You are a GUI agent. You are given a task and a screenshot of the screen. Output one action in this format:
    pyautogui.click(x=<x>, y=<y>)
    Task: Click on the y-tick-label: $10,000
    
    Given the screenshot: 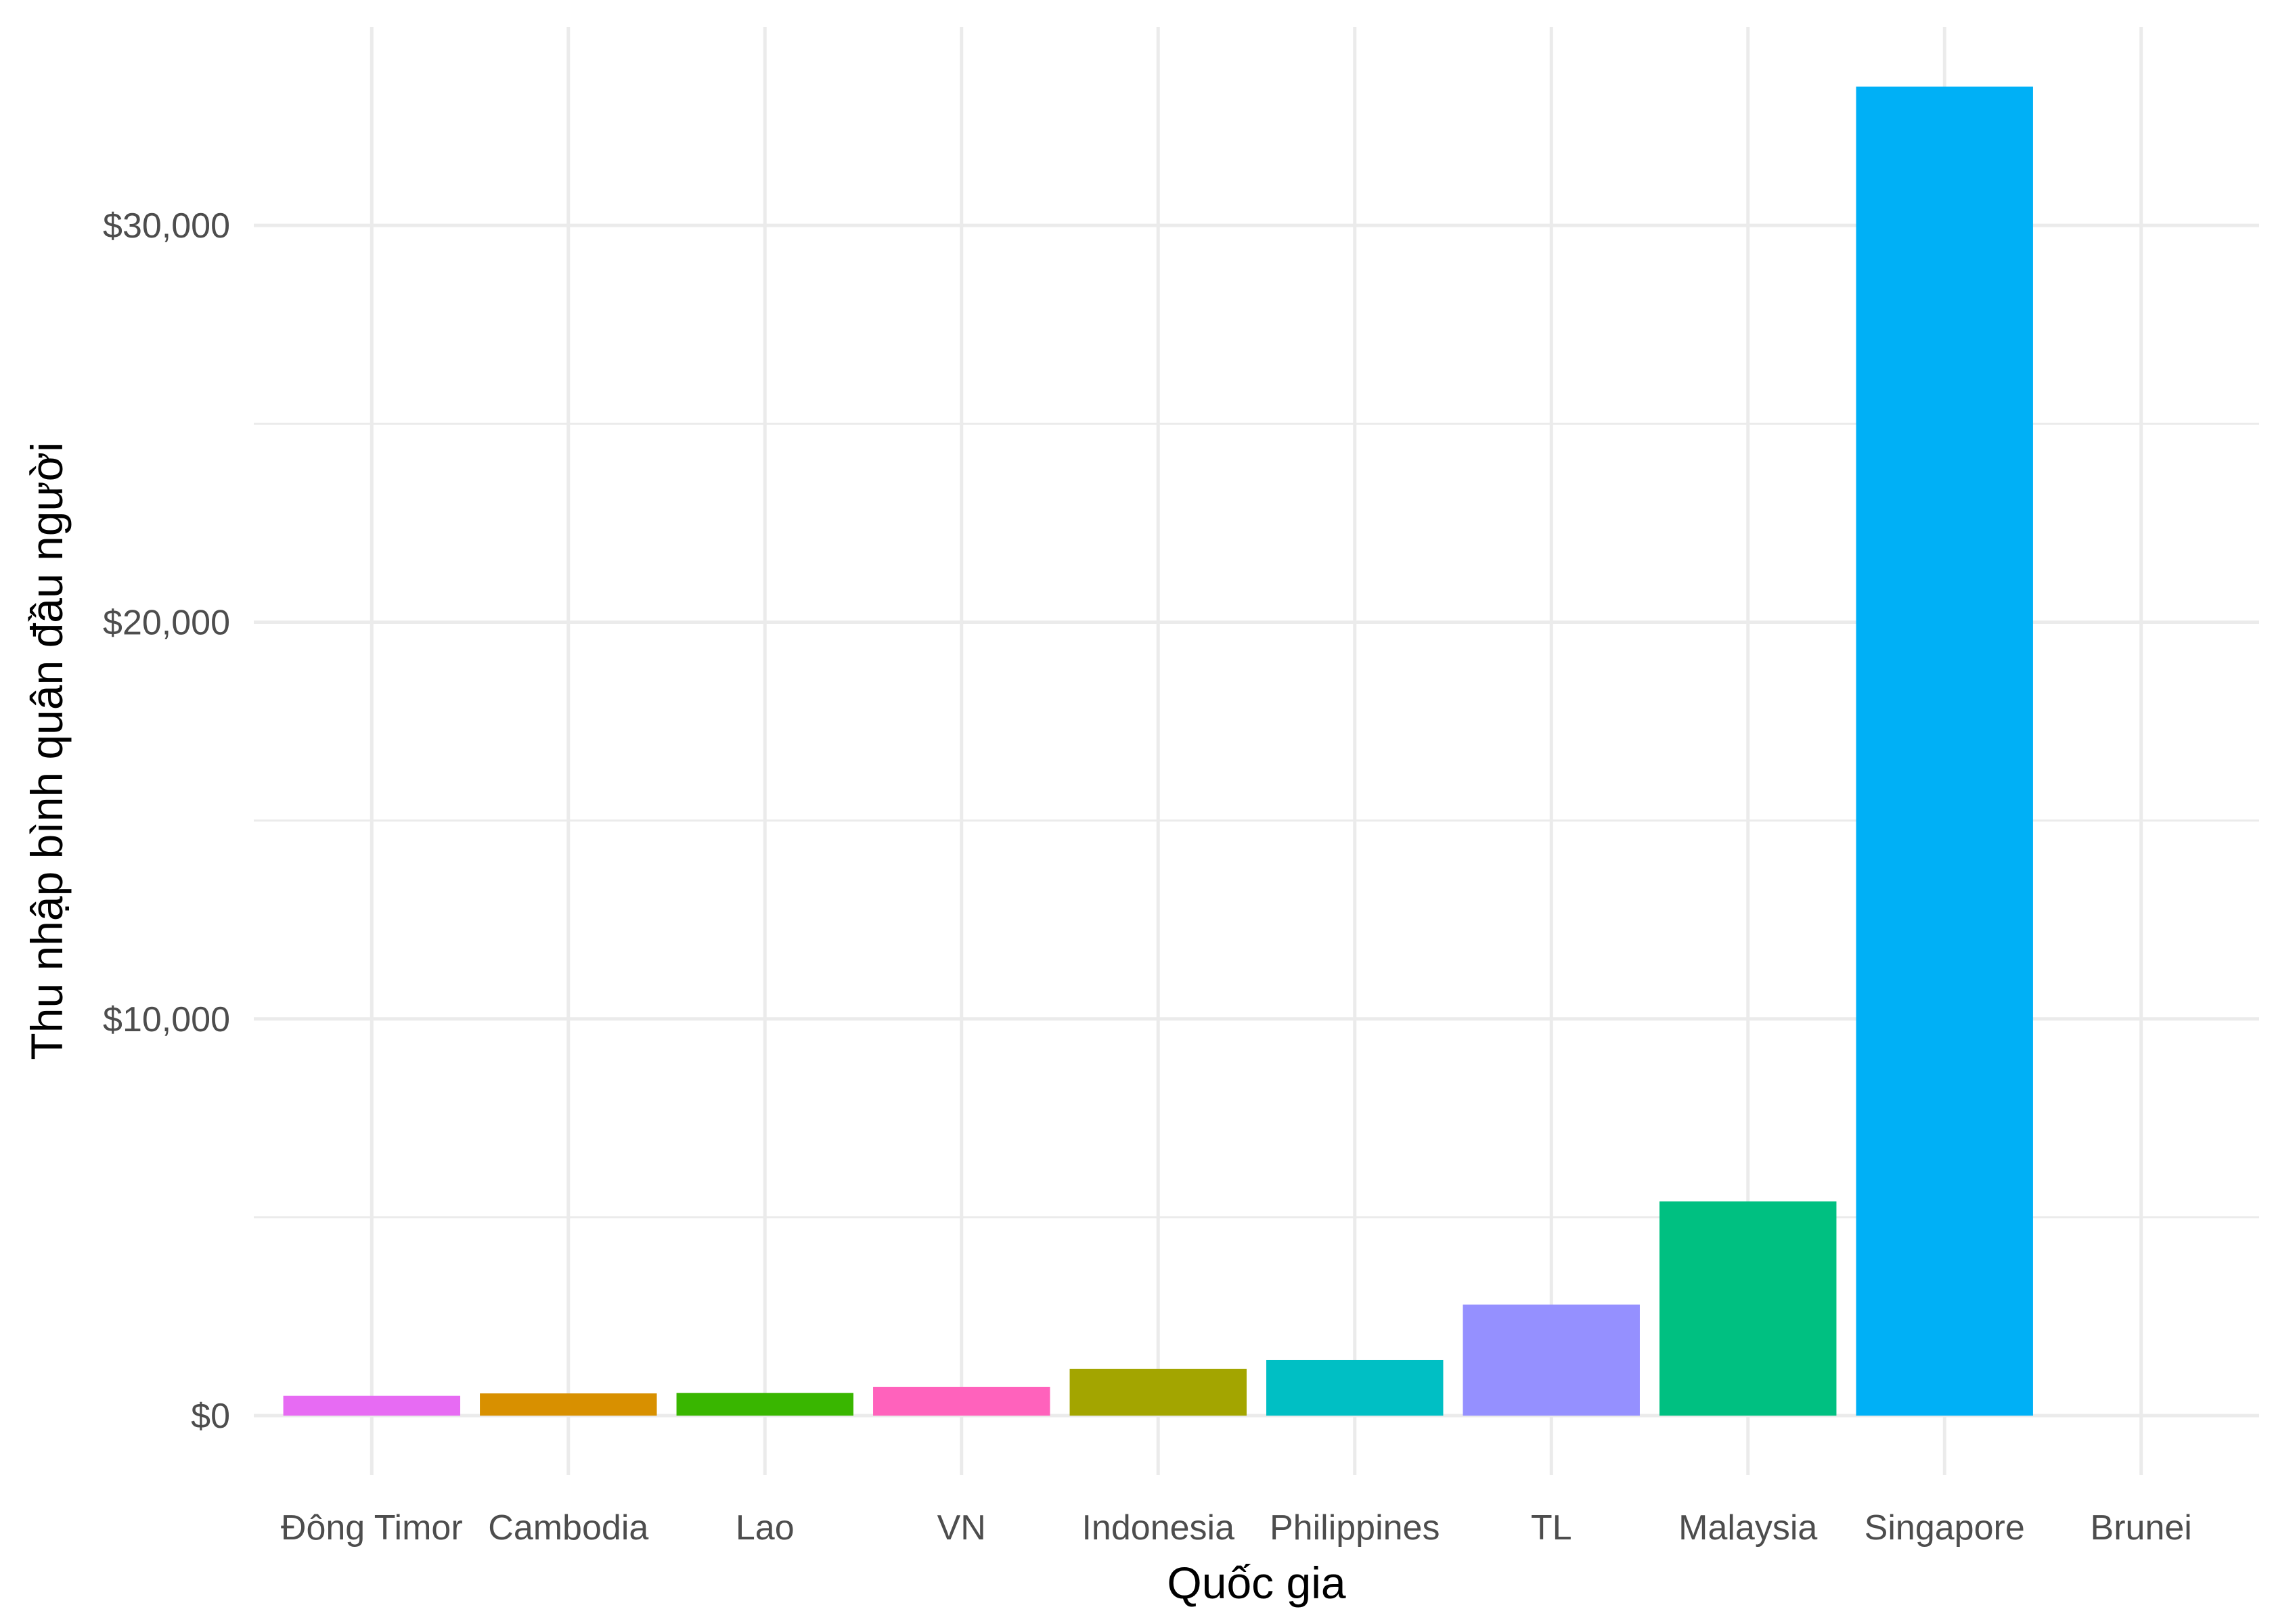 What is the action you would take?
    pyautogui.click(x=166, y=1019)
    